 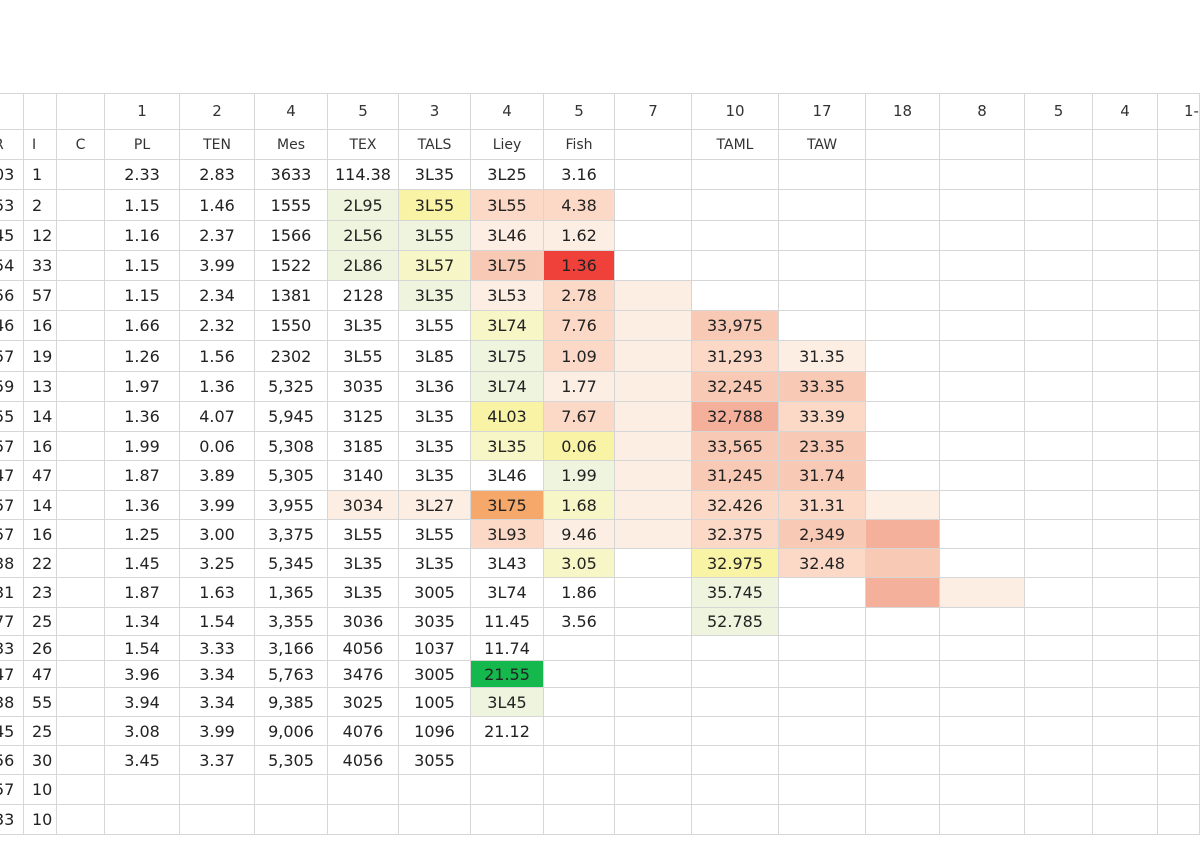 I want to click on table-cell: 3005, so click(x=435, y=674).